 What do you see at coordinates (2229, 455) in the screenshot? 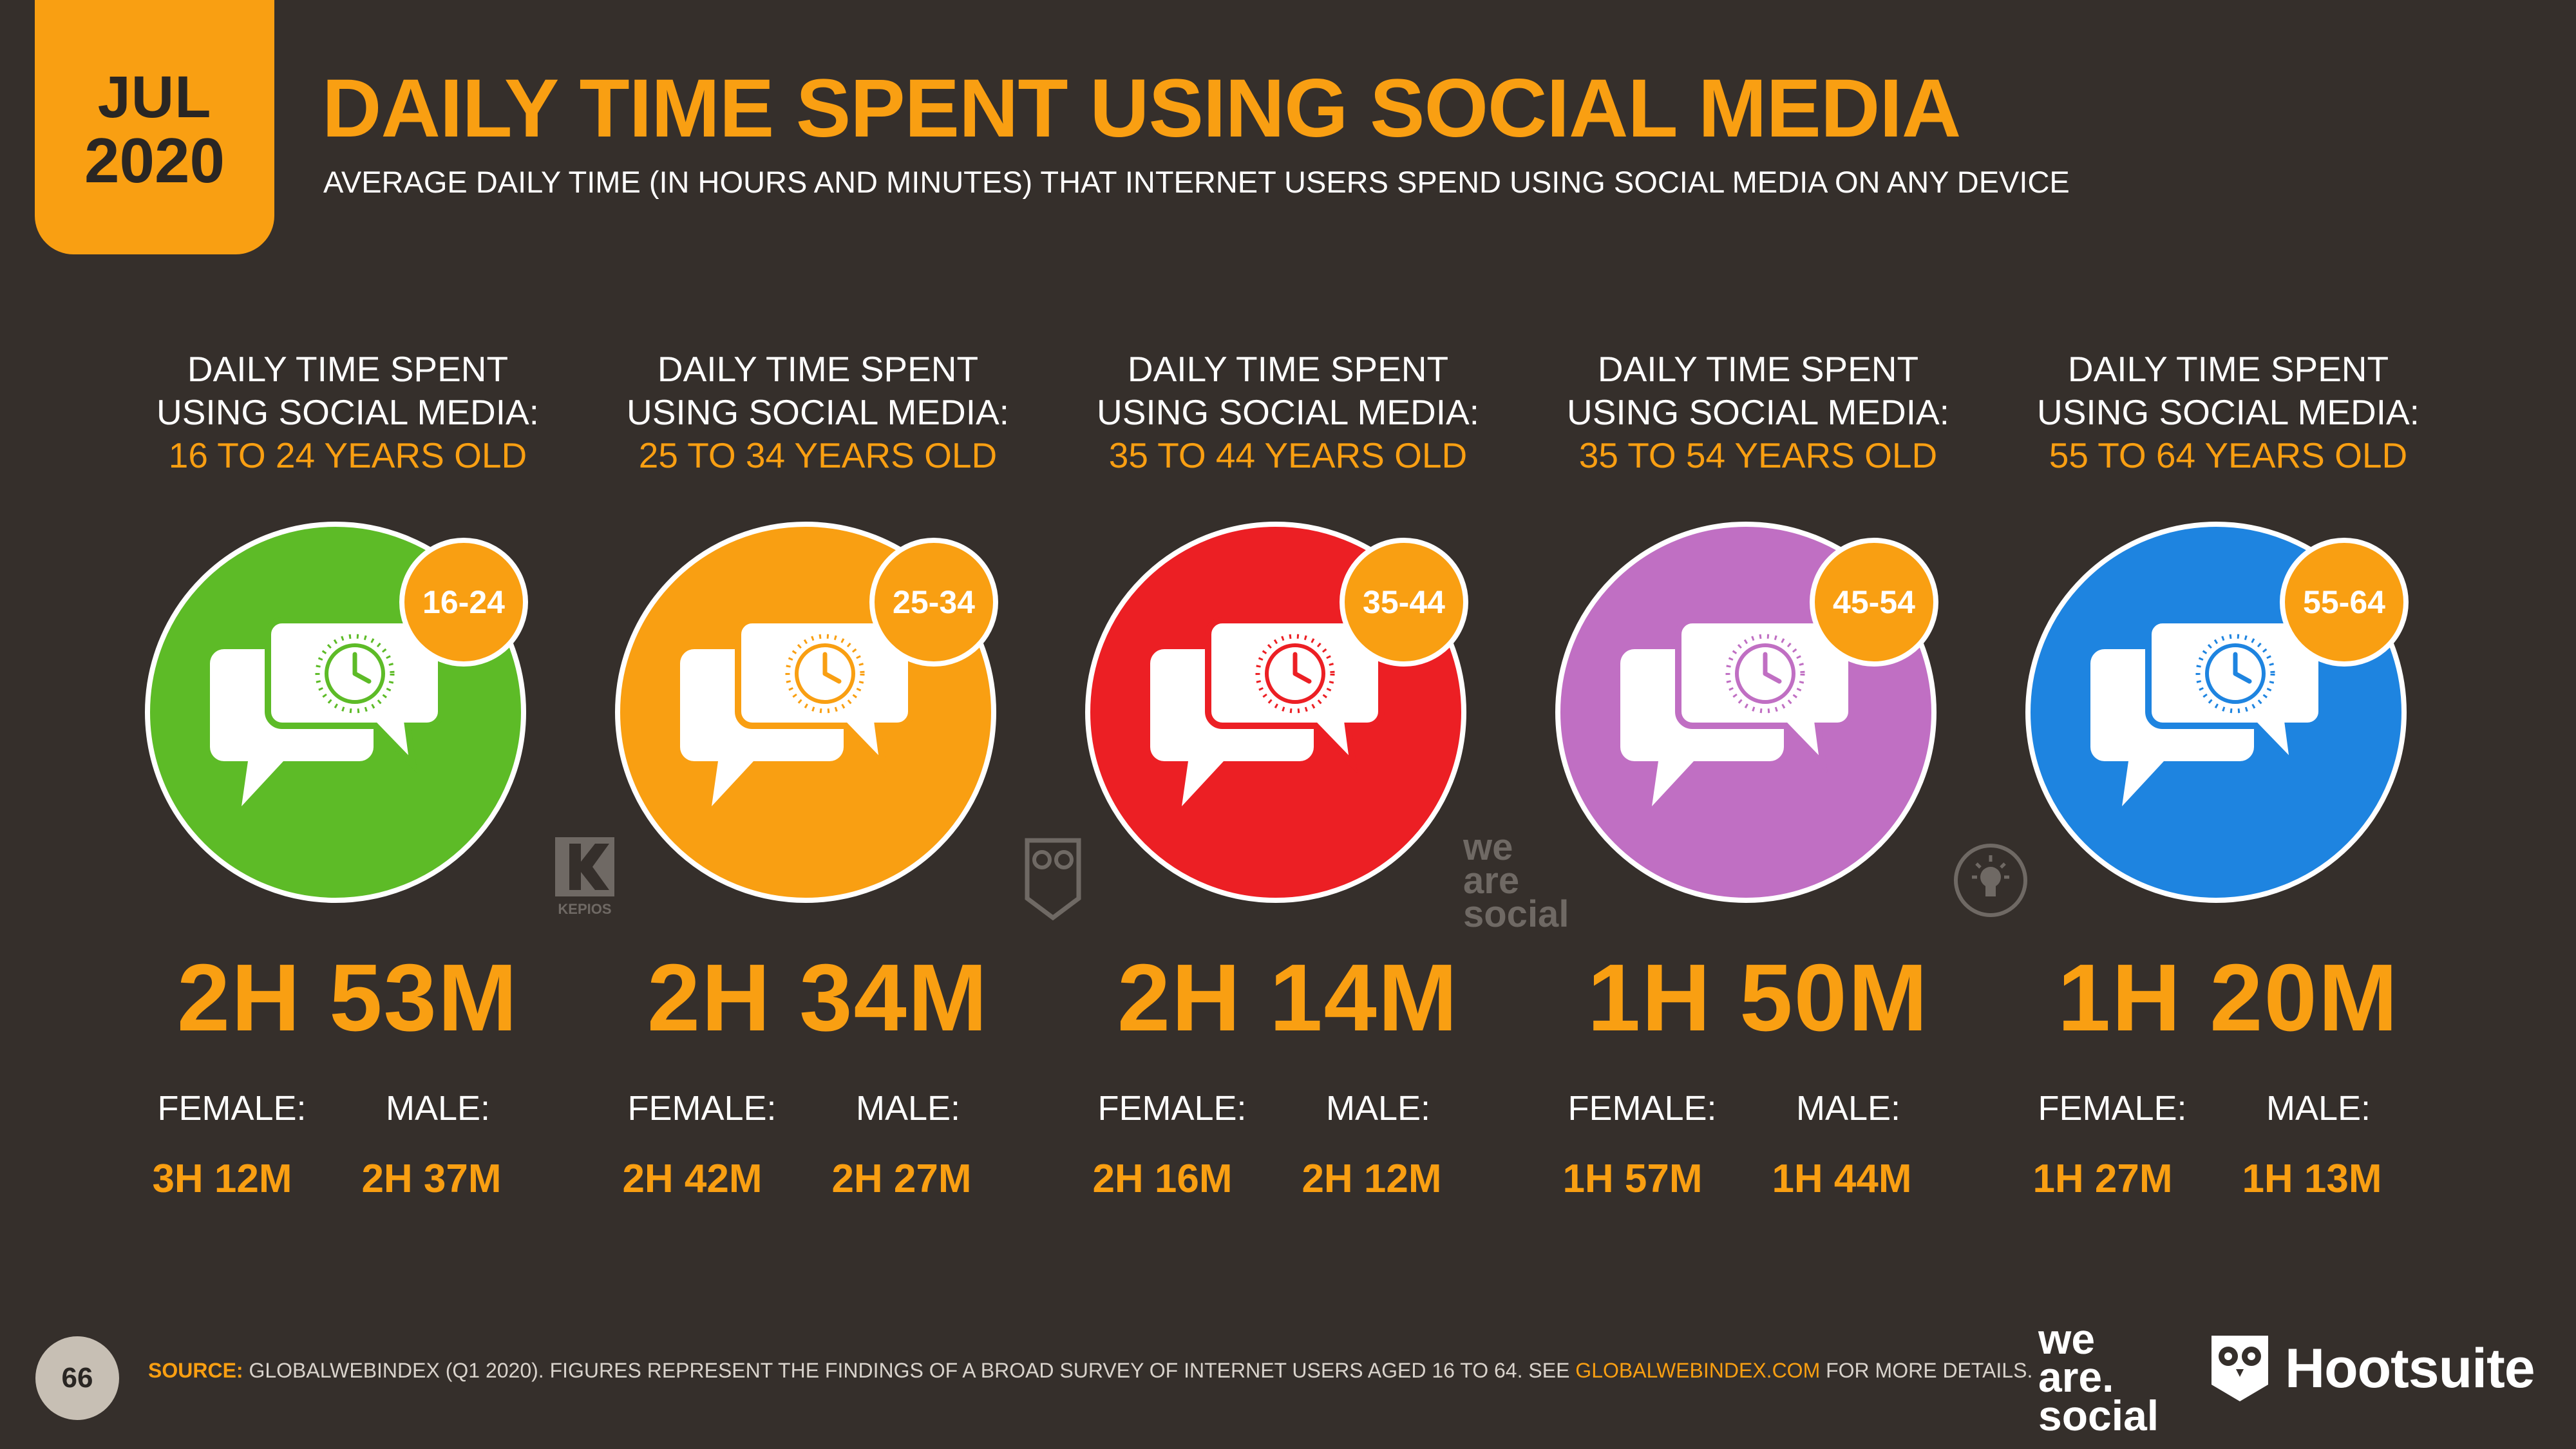
I see `panel-age-label: 55 TO 64 YEARS OLD` at bounding box center [2229, 455].